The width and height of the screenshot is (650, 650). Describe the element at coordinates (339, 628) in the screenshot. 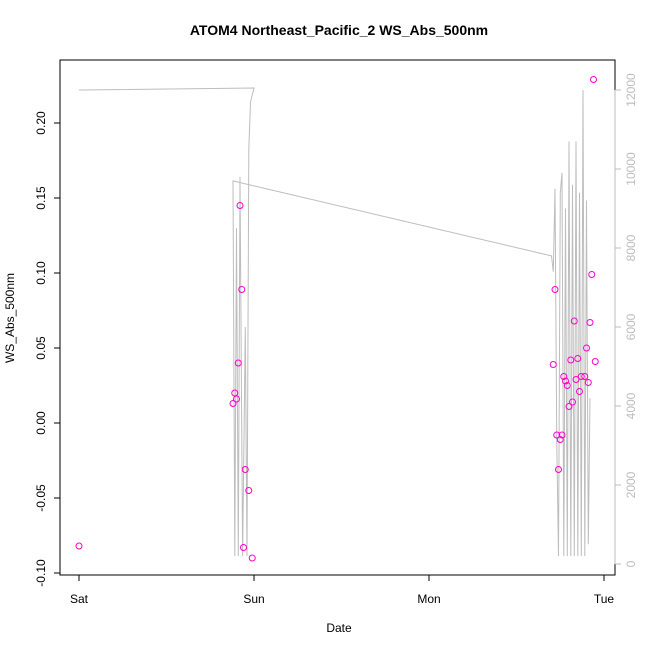

I see `x-axis-label: Date` at that location.